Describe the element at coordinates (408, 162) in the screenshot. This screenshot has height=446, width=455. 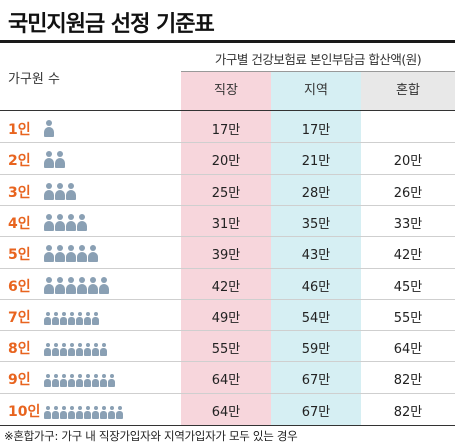
I see `cell-mixed: 20만` at that location.